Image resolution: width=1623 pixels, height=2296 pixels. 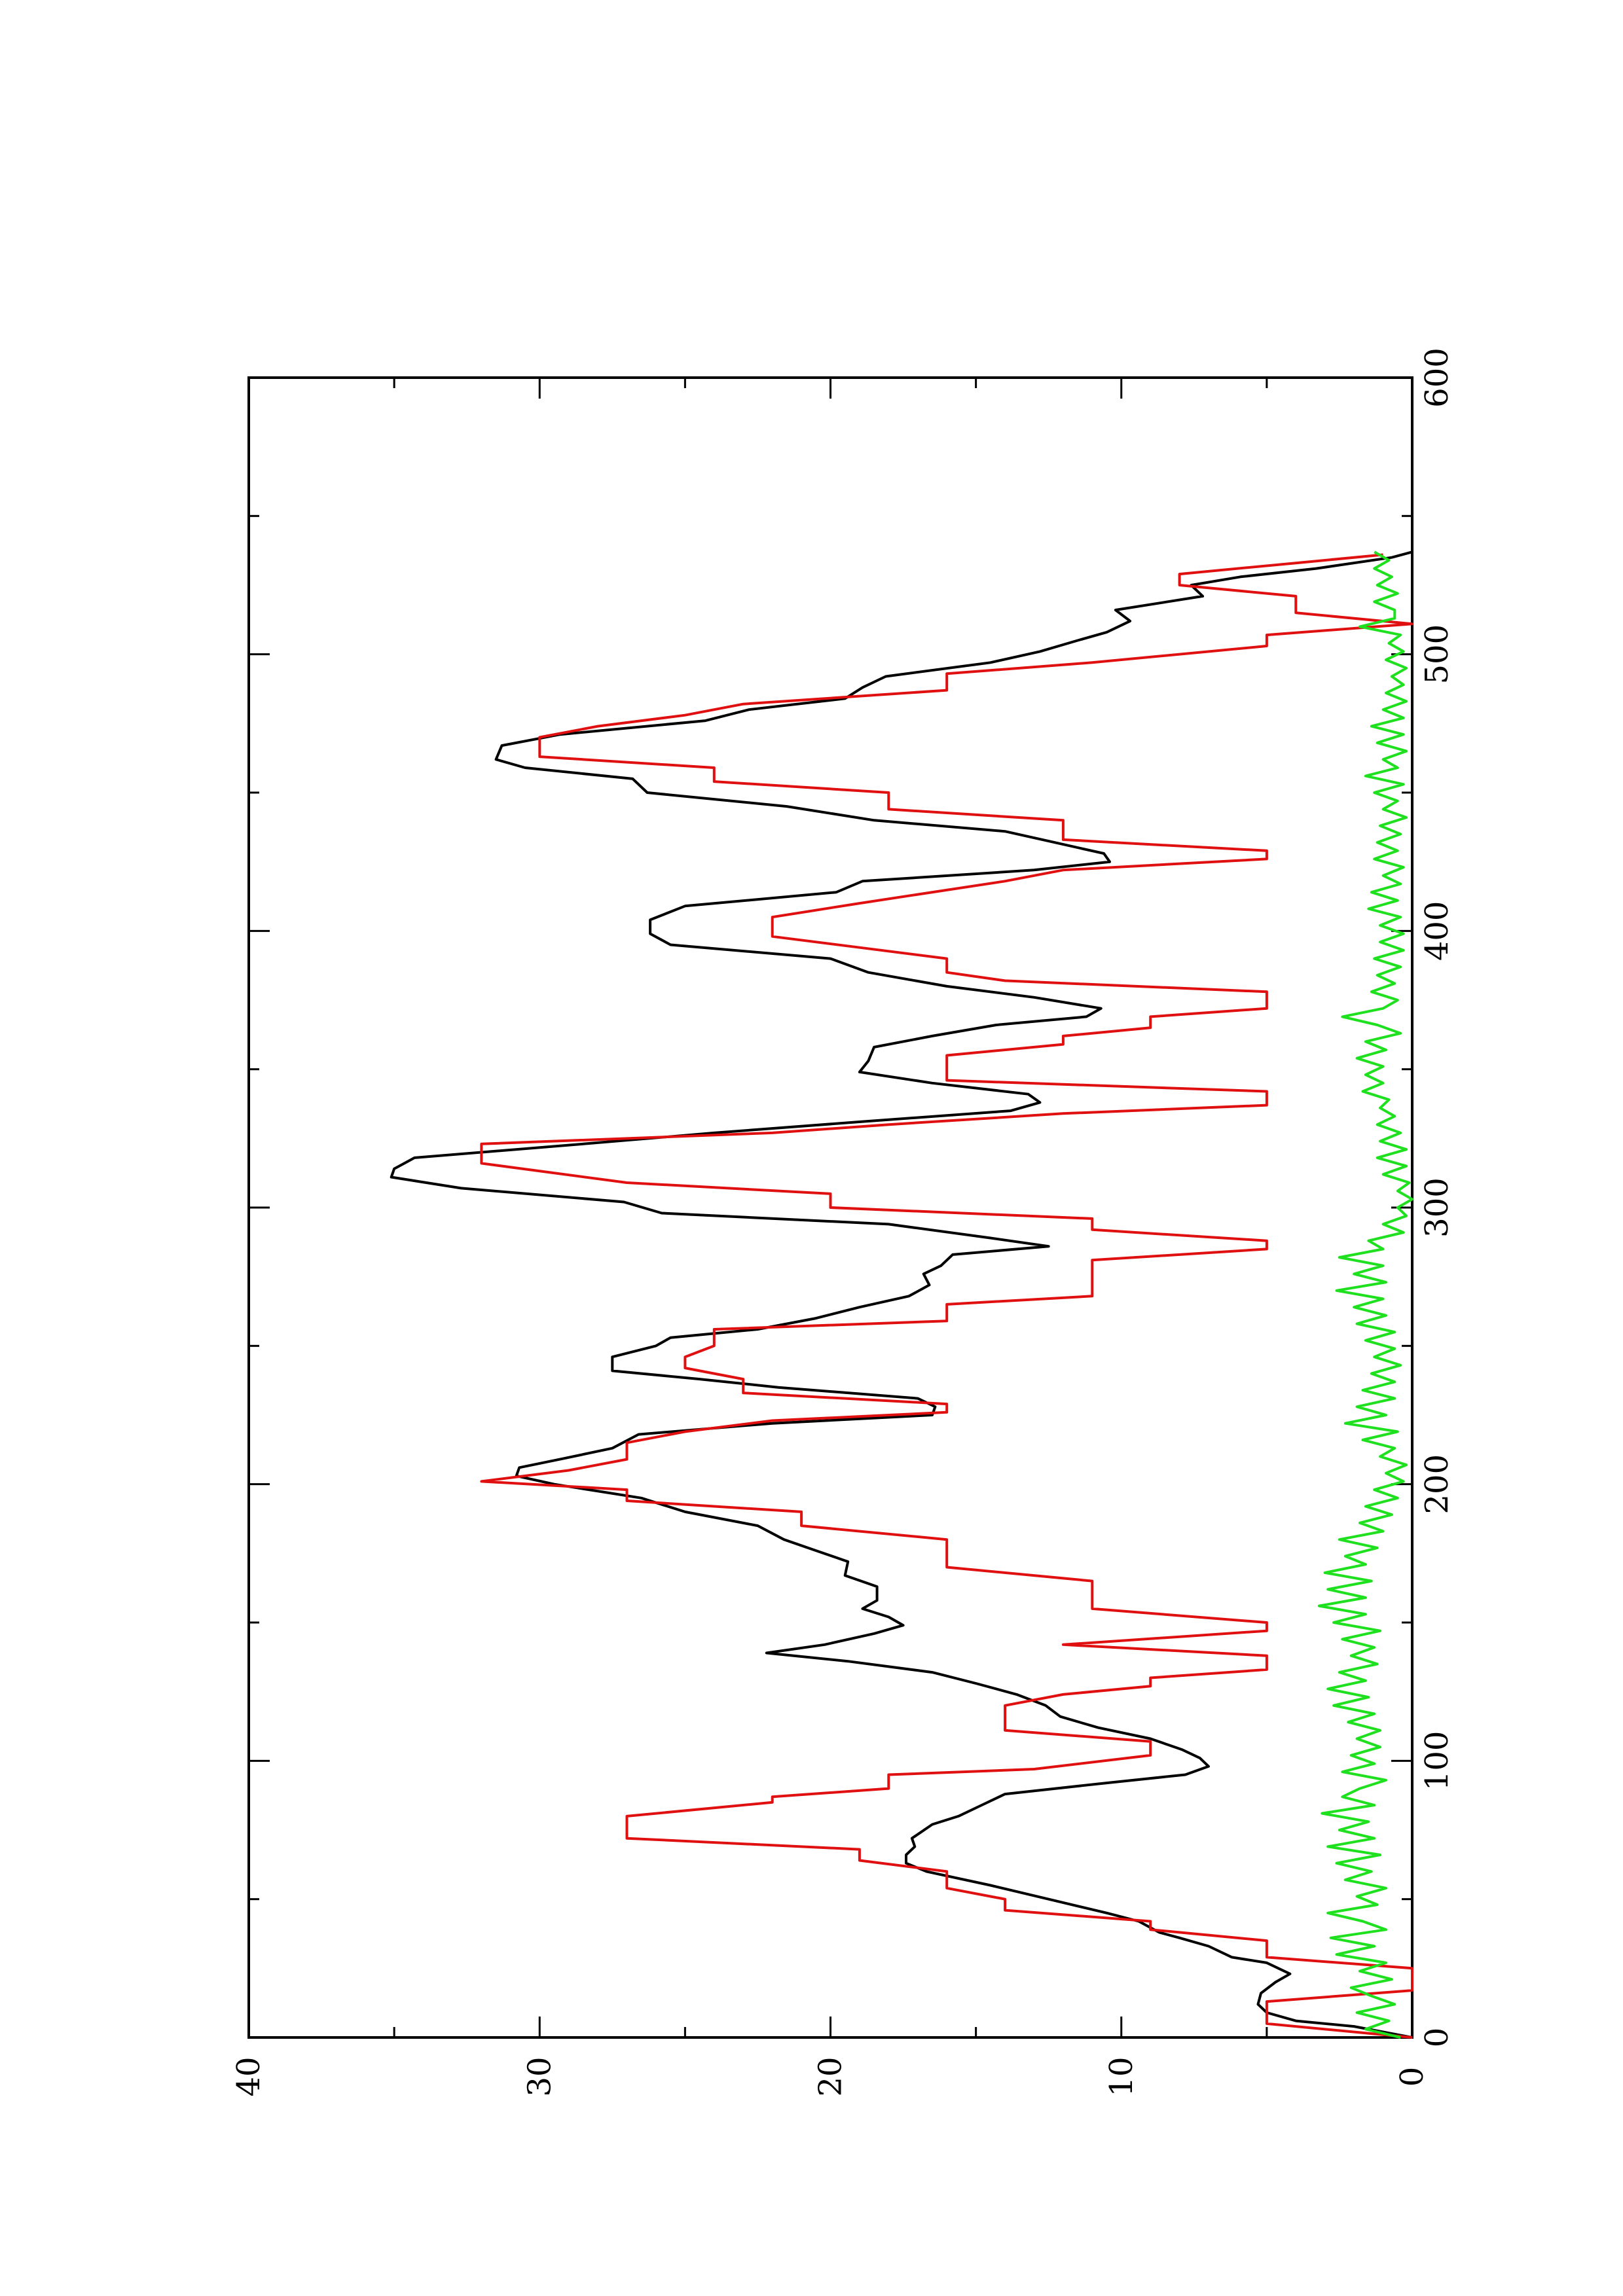 What do you see at coordinates (1437, 1484) in the screenshot?
I see `x-tick-label: 200` at bounding box center [1437, 1484].